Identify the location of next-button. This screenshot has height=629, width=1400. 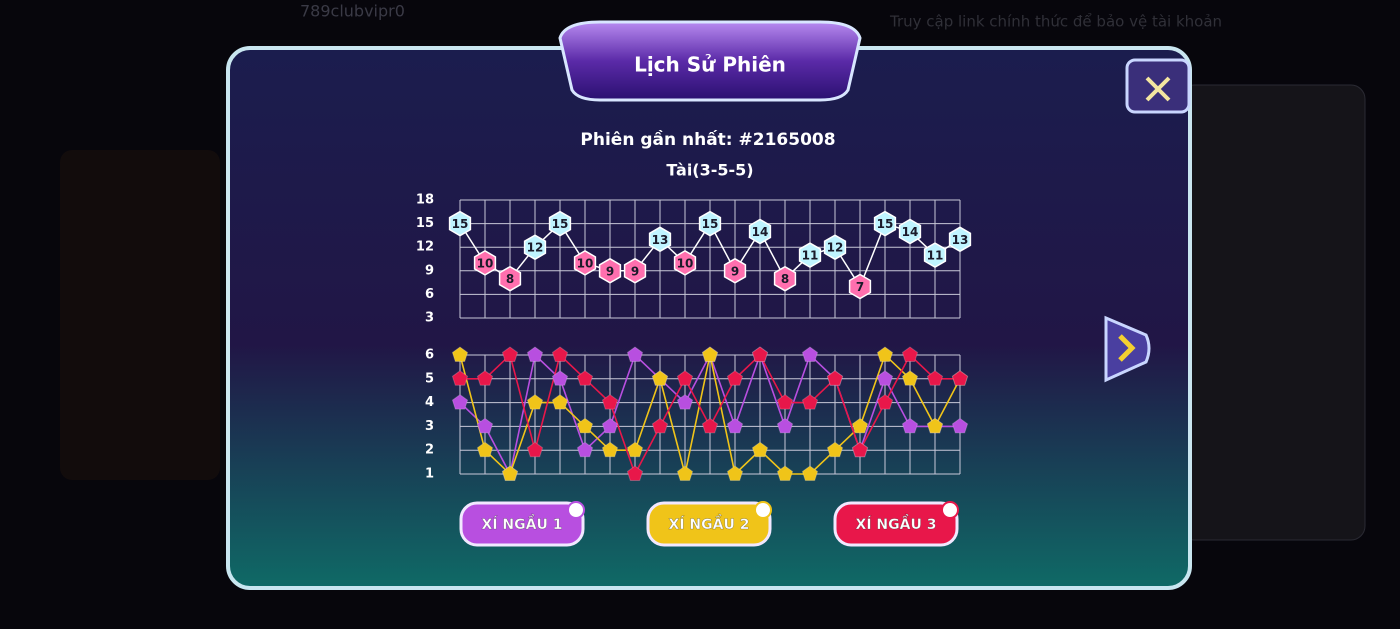
(1127, 349).